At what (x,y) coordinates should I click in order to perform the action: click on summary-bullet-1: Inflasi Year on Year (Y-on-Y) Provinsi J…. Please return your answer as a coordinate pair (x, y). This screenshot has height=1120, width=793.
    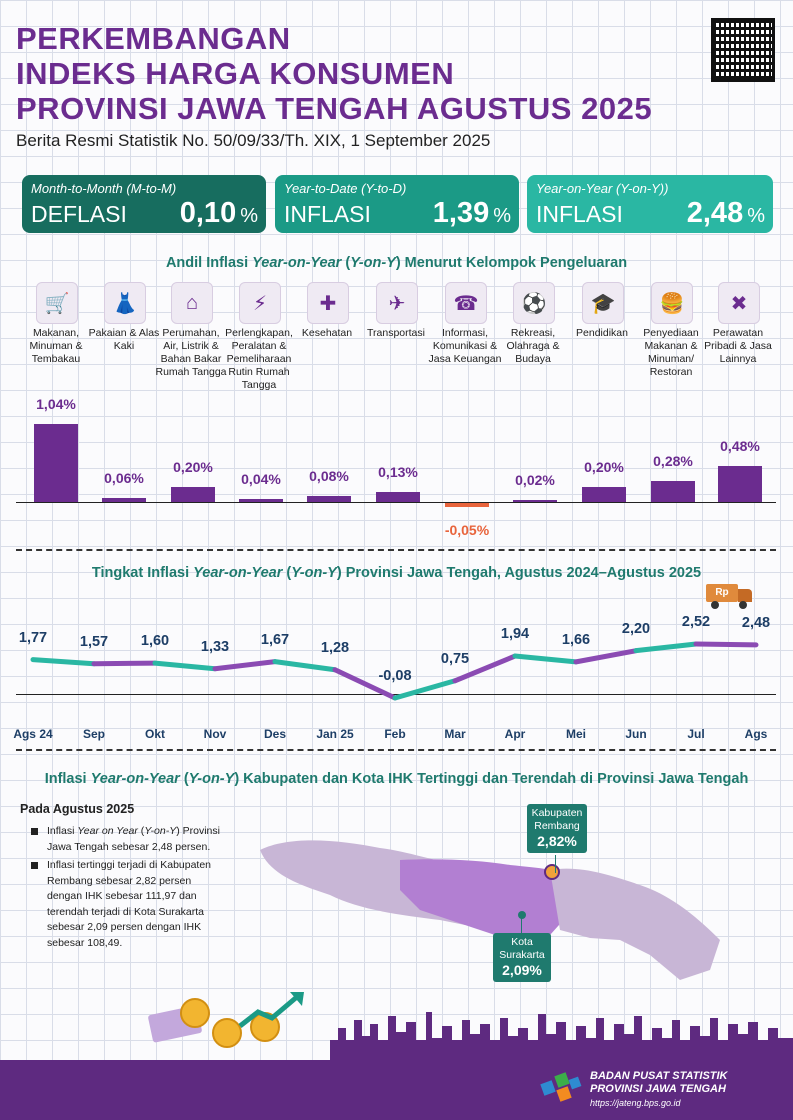
    Looking at the image, I should click on (120, 839).